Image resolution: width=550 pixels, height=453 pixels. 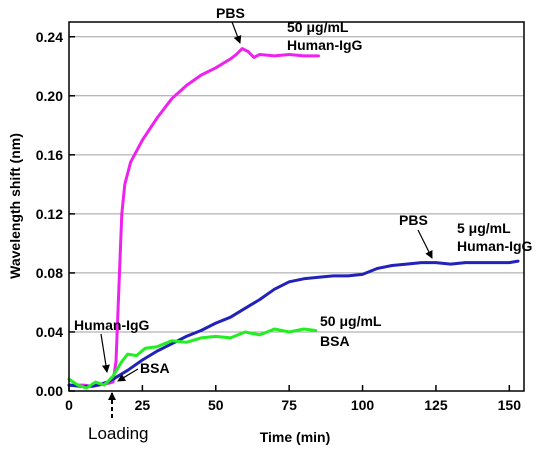 I want to click on annotation-human-igg-5-name: Human-IgG, so click(x=495, y=246).